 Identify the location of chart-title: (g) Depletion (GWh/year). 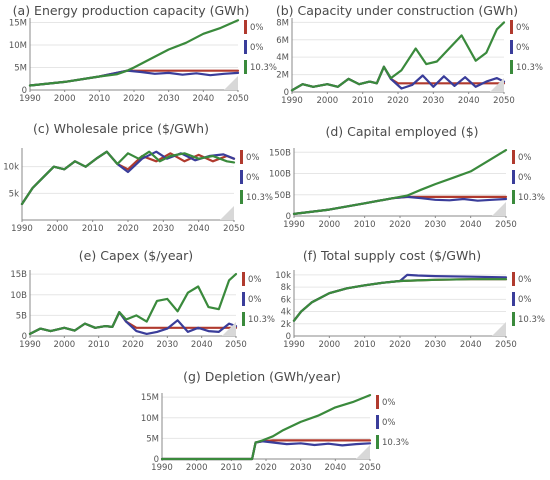
(262, 376).